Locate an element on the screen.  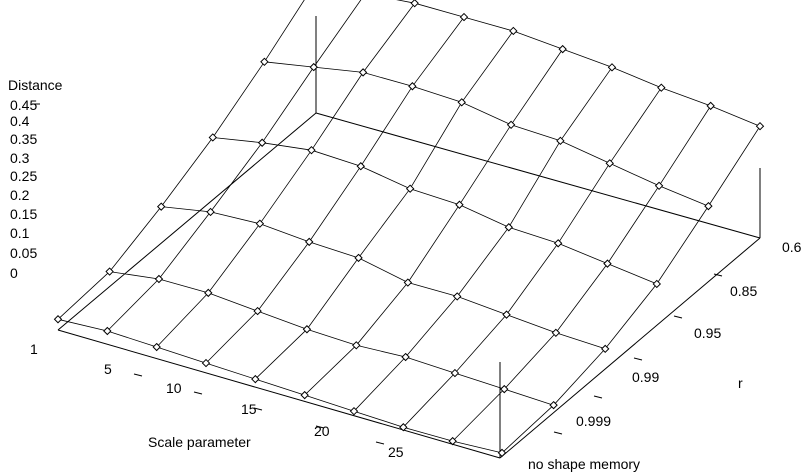
z-tick-label: 0.05 is located at coordinates (23, 253).